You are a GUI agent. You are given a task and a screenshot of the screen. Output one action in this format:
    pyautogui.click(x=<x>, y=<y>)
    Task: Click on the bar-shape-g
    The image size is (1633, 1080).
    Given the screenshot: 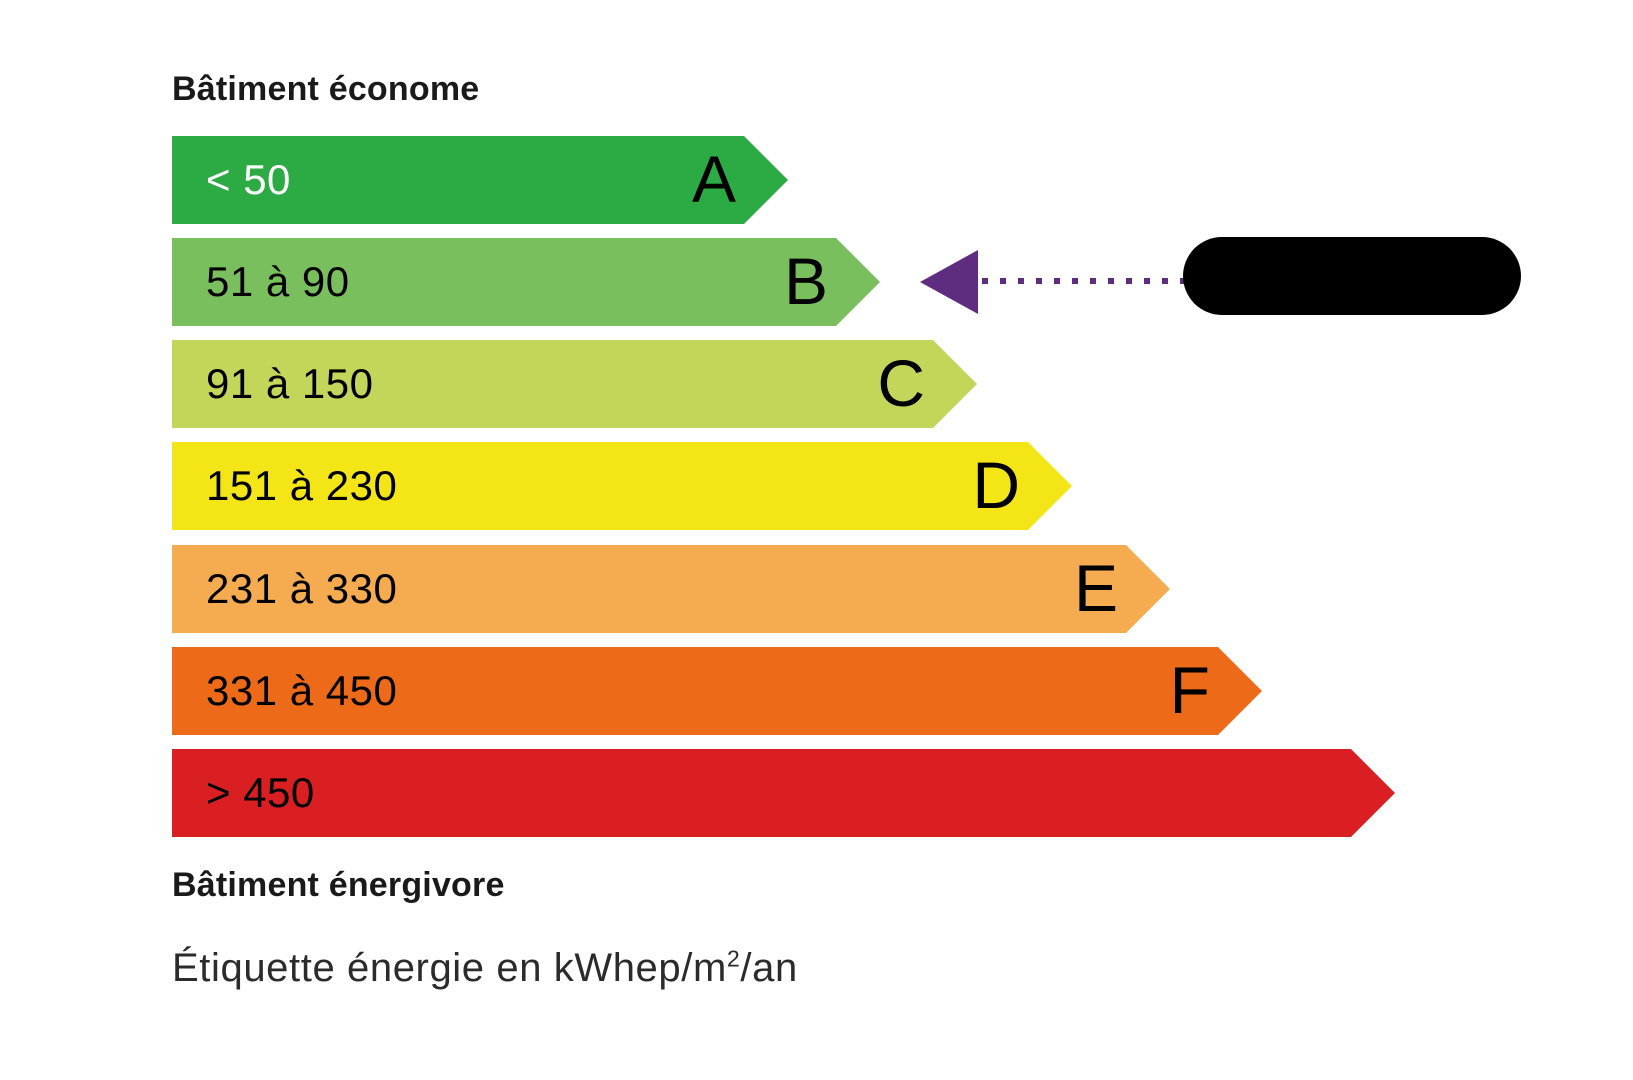 What is the action you would take?
    pyautogui.click(x=783, y=793)
    